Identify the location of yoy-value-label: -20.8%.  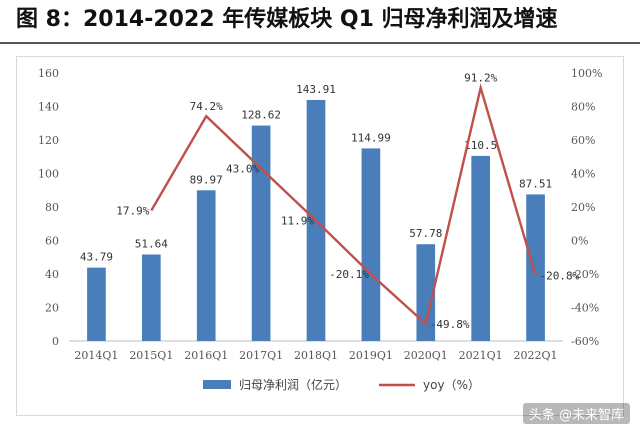
(560, 275).